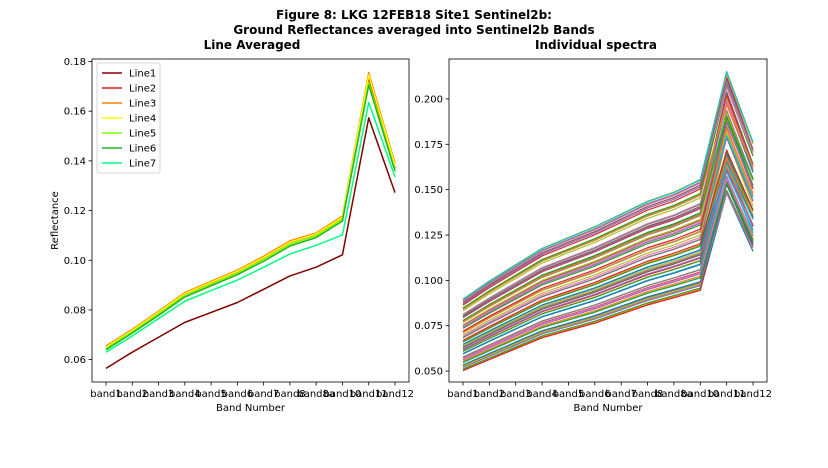  What do you see at coordinates (142, 104) in the screenshot?
I see `legend-label-line3: Line3` at bounding box center [142, 104].